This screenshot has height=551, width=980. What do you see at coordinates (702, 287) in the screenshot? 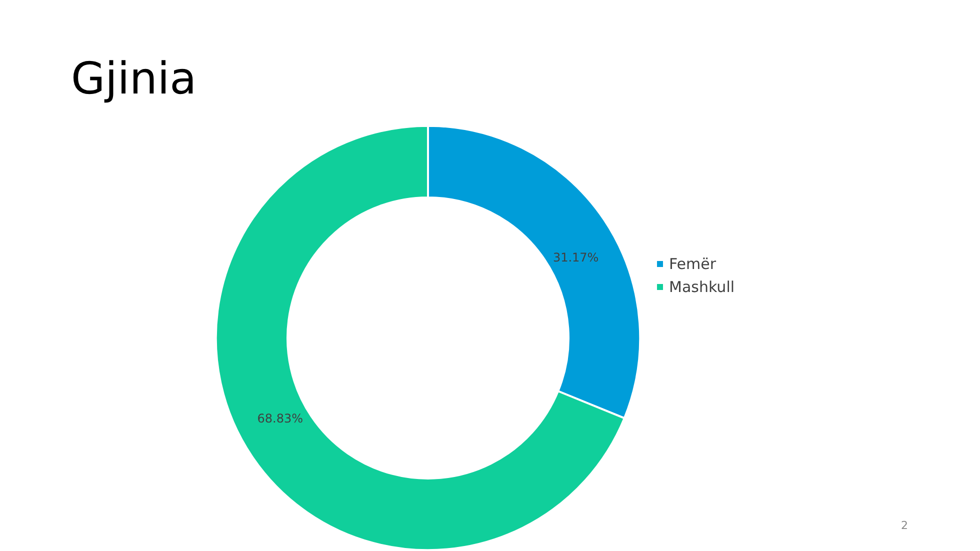
I see `legend-label: Mashkull` at bounding box center [702, 287].